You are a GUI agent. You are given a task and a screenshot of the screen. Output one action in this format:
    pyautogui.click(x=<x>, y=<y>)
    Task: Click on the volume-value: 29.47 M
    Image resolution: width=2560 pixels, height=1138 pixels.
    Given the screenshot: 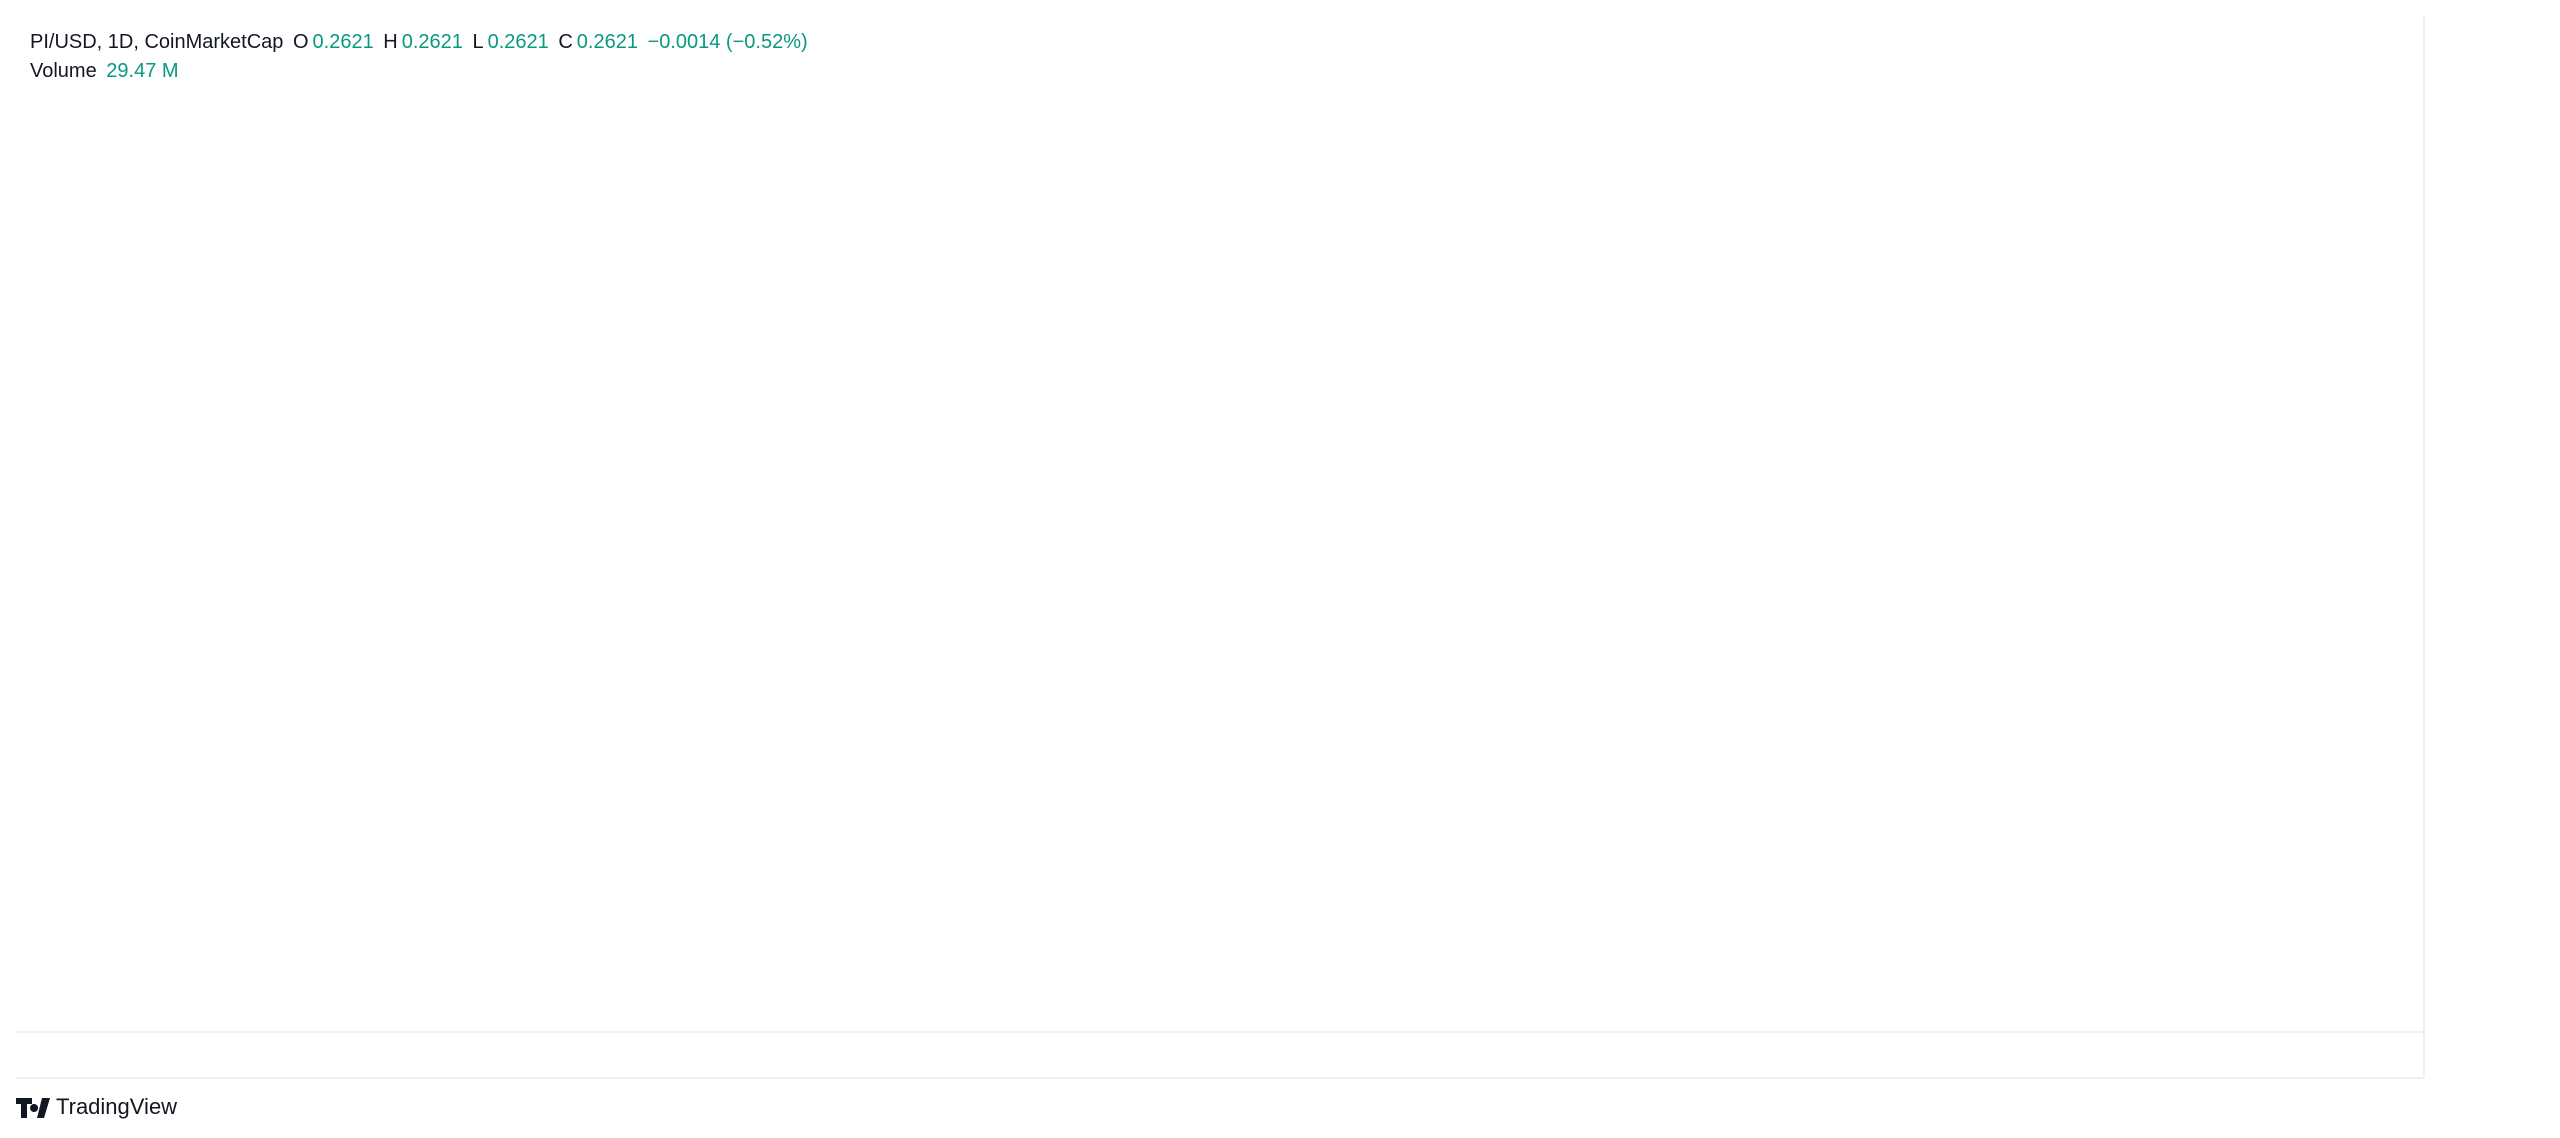 What is the action you would take?
    pyautogui.click(x=142, y=71)
    